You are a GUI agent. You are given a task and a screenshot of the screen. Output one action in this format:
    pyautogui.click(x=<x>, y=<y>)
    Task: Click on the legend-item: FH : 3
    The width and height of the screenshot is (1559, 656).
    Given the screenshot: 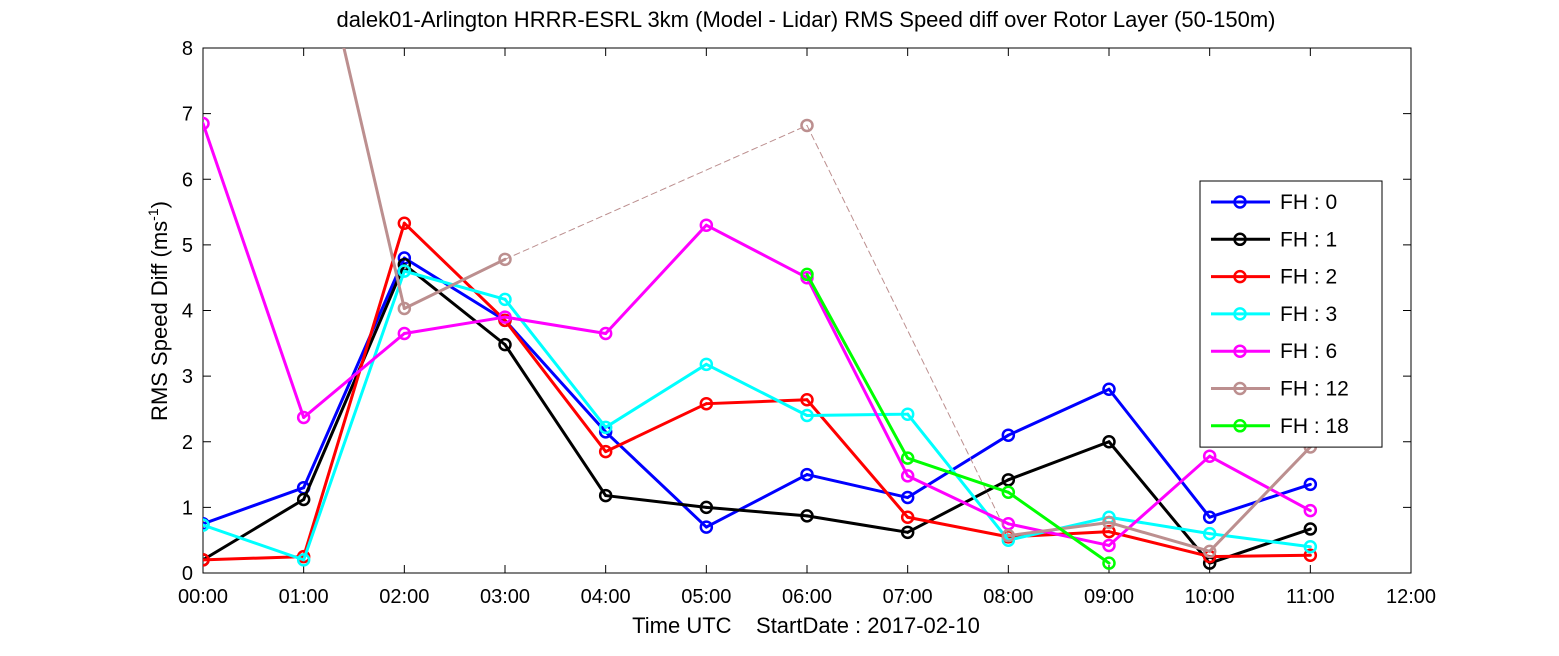 What is the action you would take?
    pyautogui.click(x=1274, y=314)
    